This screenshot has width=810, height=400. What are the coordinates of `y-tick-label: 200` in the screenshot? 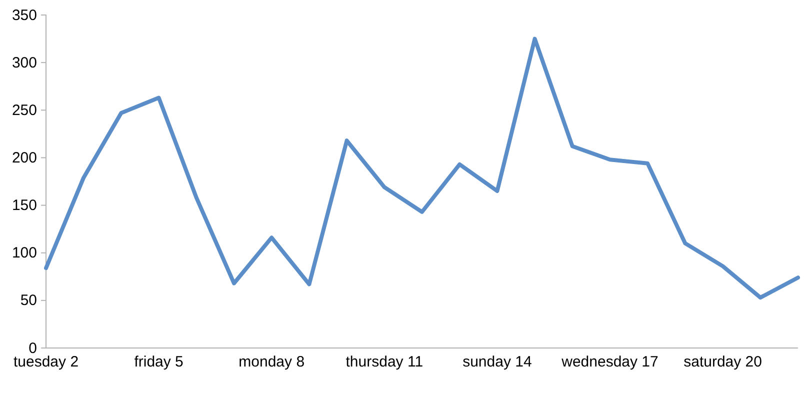 It's located at (24, 158).